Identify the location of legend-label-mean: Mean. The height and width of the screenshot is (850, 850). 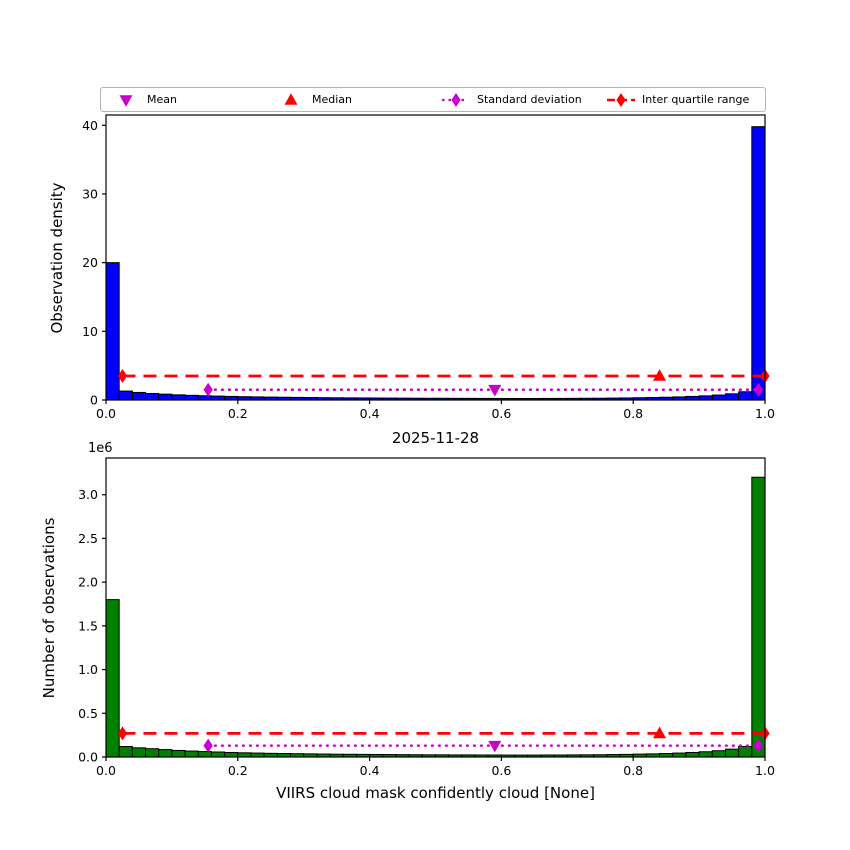
(162, 99).